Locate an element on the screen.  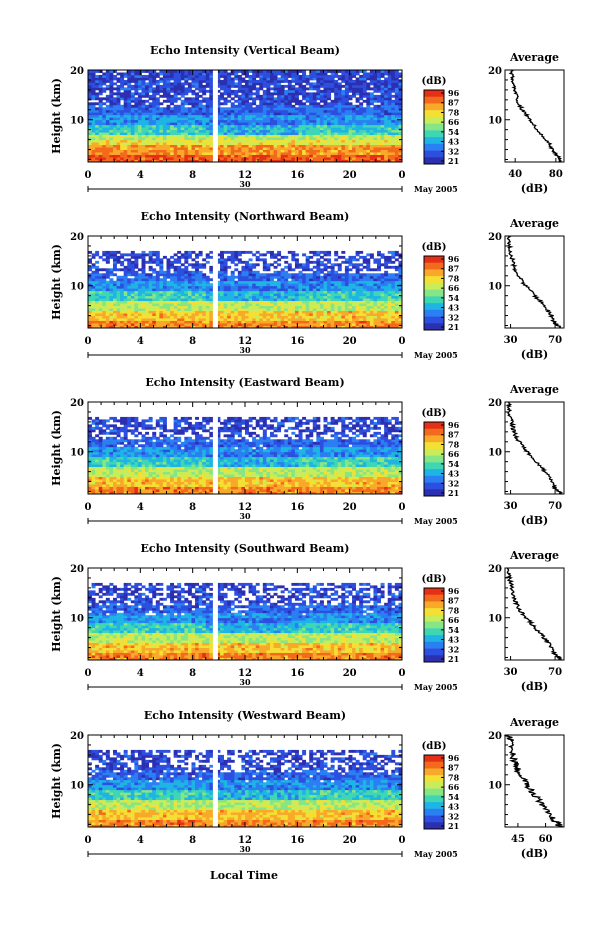
chart-title: Echo Intensity (Eastward Beam) is located at coordinates (244, 382).